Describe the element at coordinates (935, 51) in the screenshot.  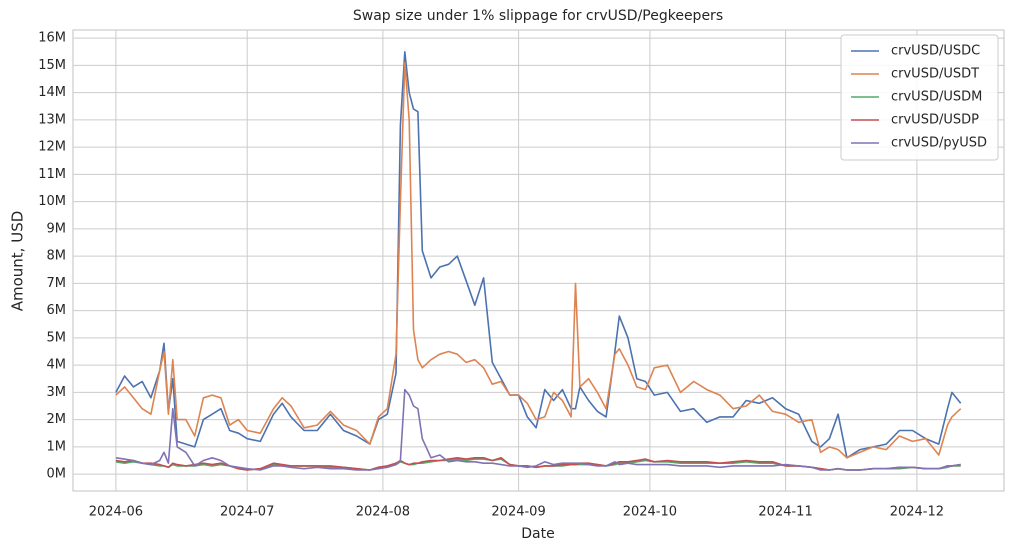
I see `legend-label: crvUSD/USDC` at that location.